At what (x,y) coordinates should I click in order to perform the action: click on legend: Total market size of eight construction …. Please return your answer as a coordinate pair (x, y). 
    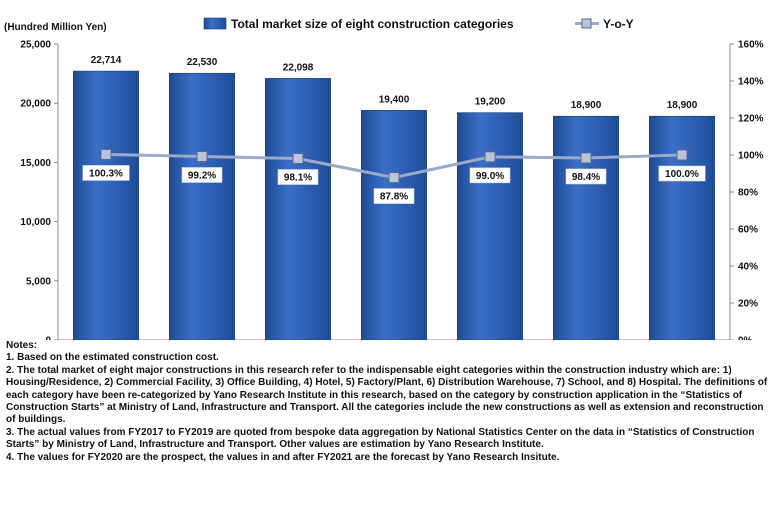
    Looking at the image, I should click on (418, 24).